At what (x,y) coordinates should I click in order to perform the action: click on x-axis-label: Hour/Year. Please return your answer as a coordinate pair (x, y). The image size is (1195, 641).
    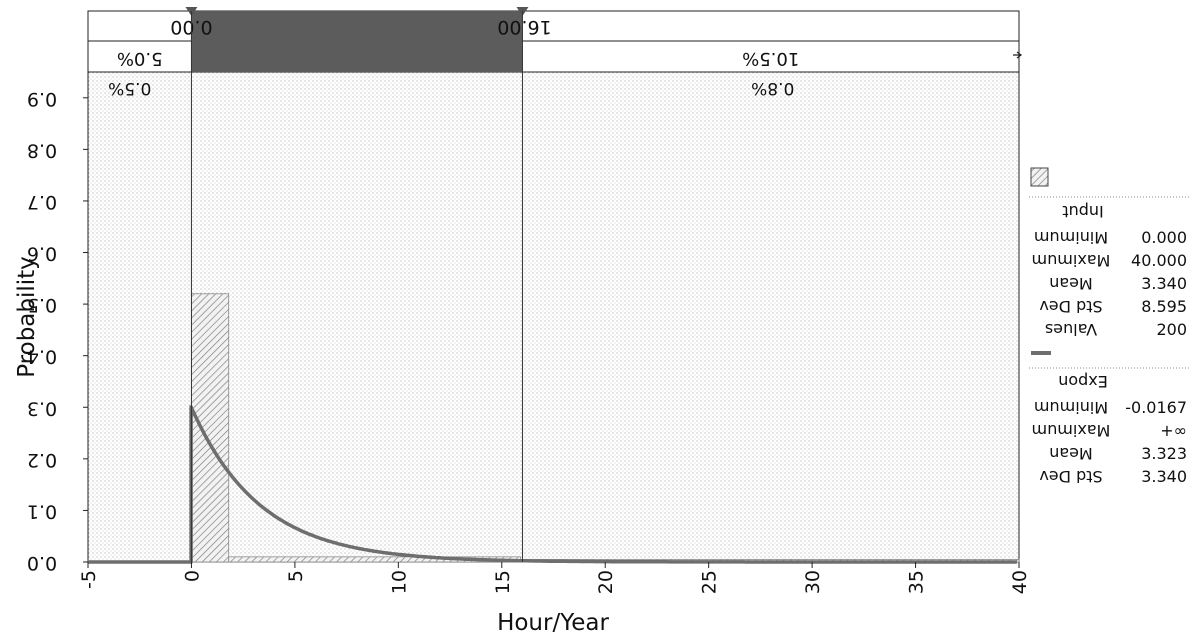
    Looking at the image, I should click on (553, 623).